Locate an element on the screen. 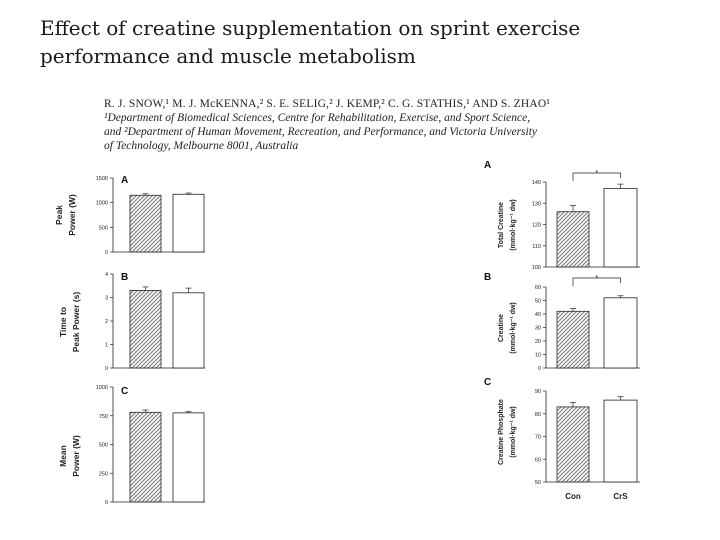 This screenshot has height=540, width=720. p2-y-tick-label: 4 is located at coordinates (106, 275).